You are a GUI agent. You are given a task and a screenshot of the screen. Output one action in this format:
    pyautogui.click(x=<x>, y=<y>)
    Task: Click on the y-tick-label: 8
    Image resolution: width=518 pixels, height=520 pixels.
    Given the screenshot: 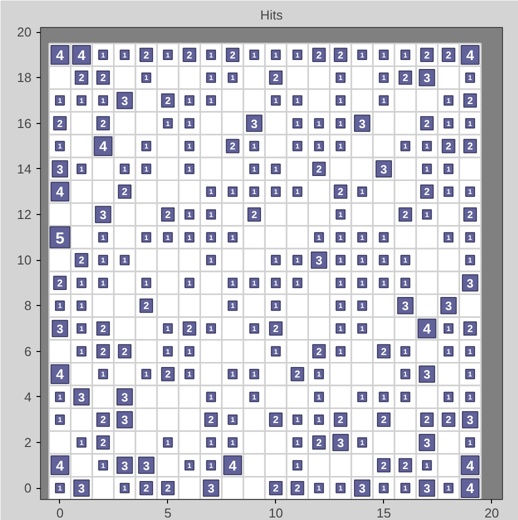 What is the action you would take?
    pyautogui.click(x=28, y=306)
    